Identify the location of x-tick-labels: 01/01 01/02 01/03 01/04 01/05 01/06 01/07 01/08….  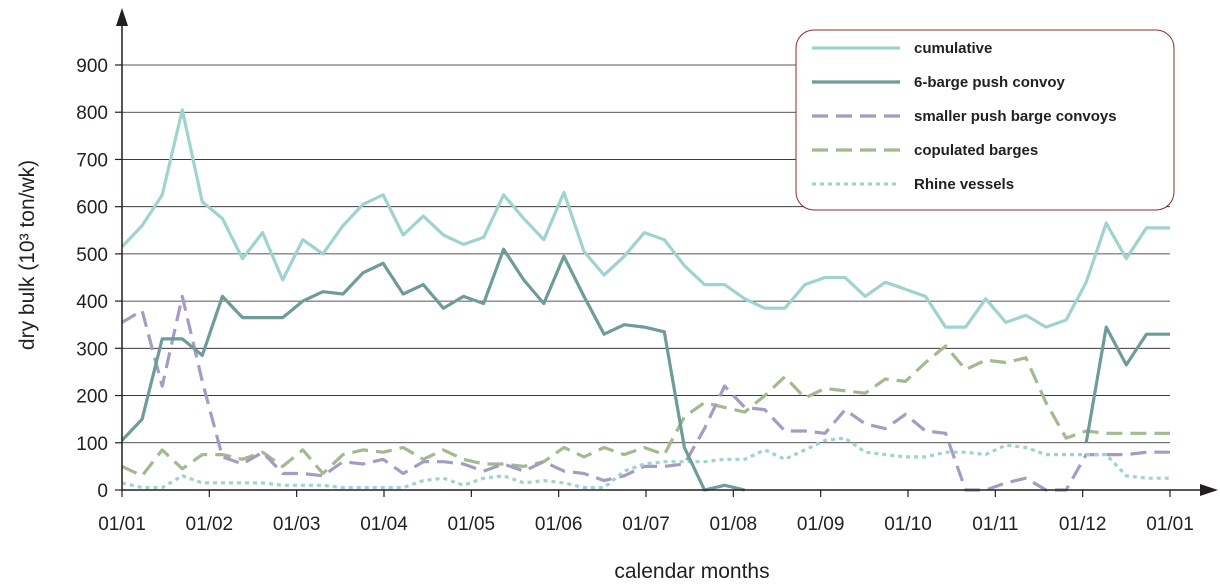
(646, 512).